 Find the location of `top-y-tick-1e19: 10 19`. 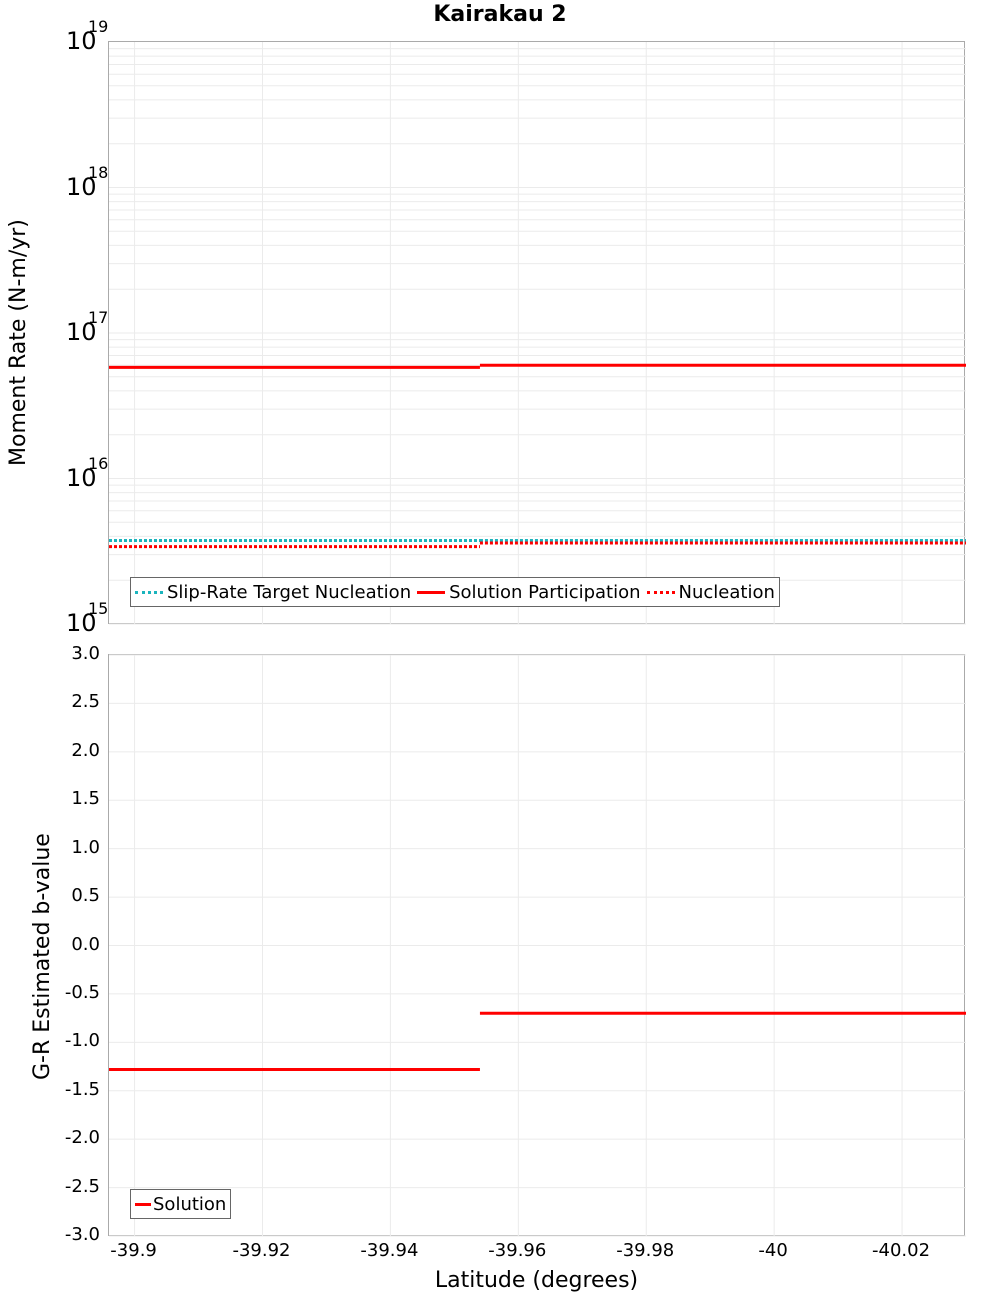

top-y-tick-1e19: 10 19 is located at coordinates (87, 36).